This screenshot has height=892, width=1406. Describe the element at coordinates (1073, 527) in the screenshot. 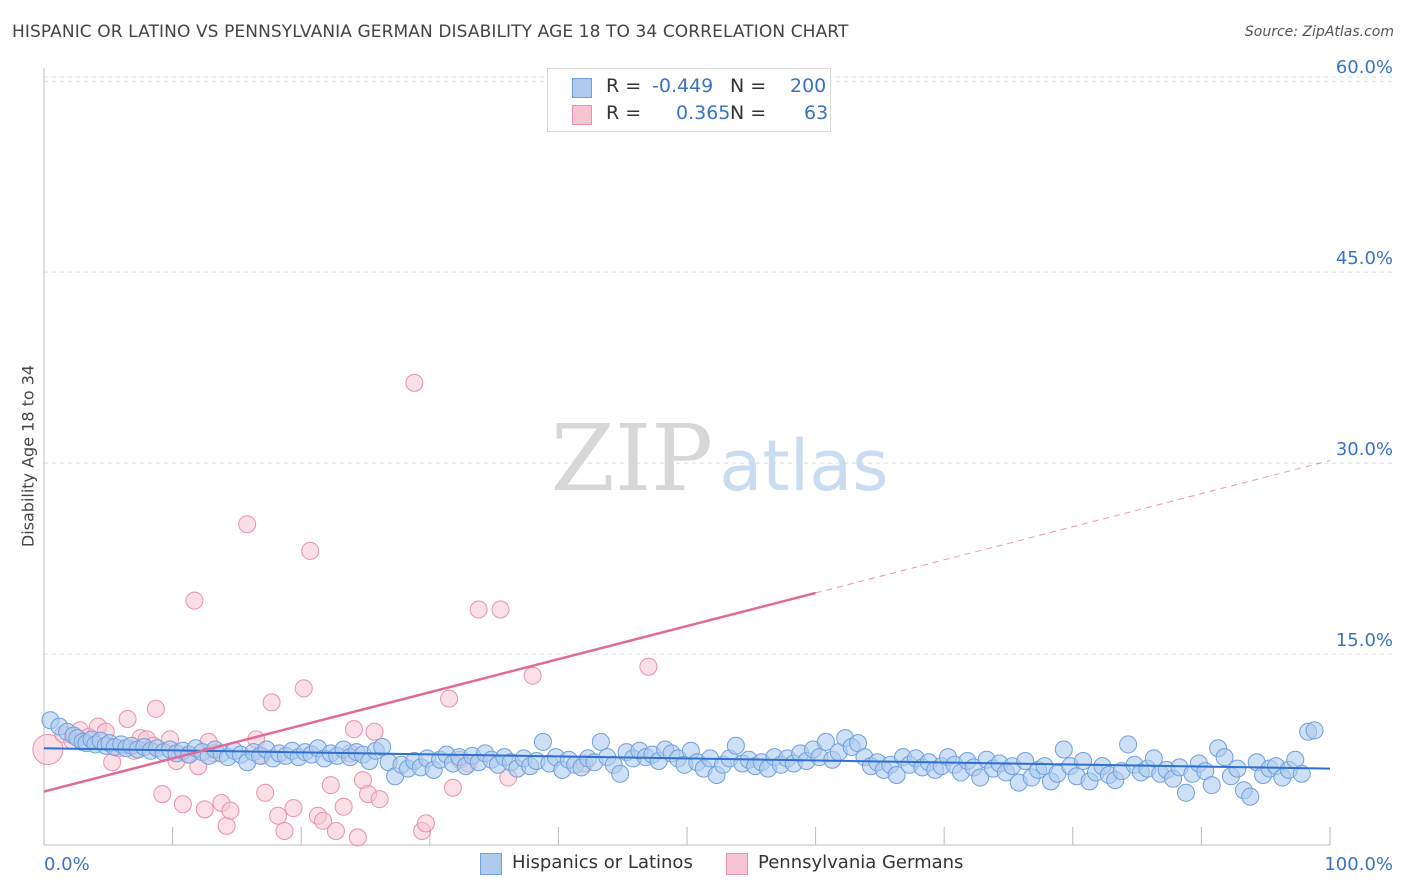

I see `pa-germans-trend-extension` at that location.